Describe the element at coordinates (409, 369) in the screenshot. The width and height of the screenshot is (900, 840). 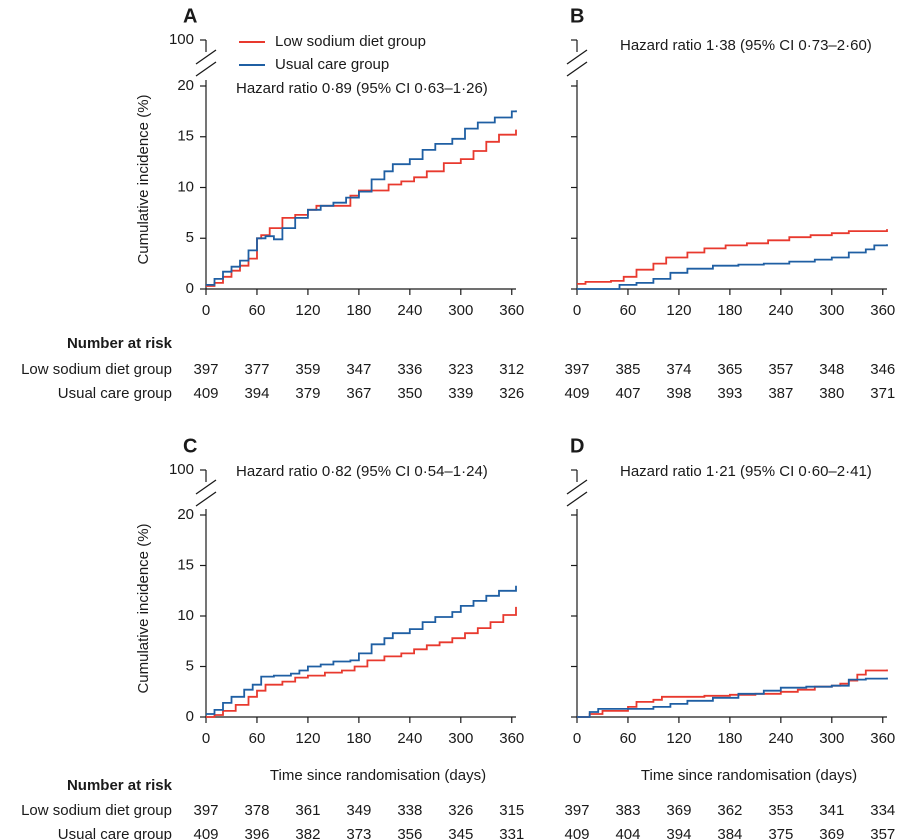
I see `number-at-risk-value: 336` at that location.